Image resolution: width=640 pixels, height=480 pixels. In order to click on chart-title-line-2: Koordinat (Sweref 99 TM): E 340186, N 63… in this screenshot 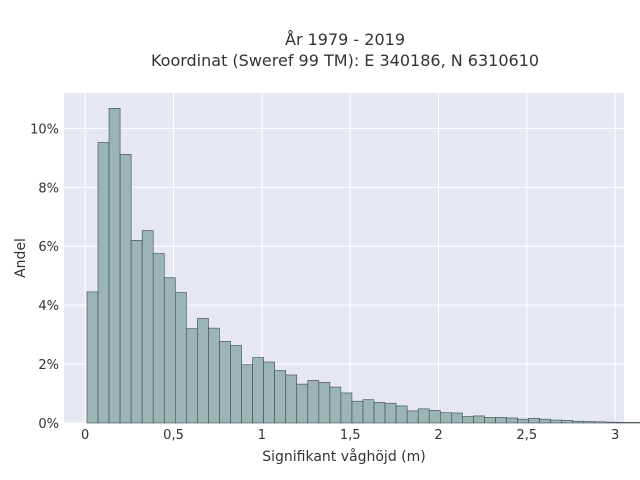, I will do `click(345, 60)`.